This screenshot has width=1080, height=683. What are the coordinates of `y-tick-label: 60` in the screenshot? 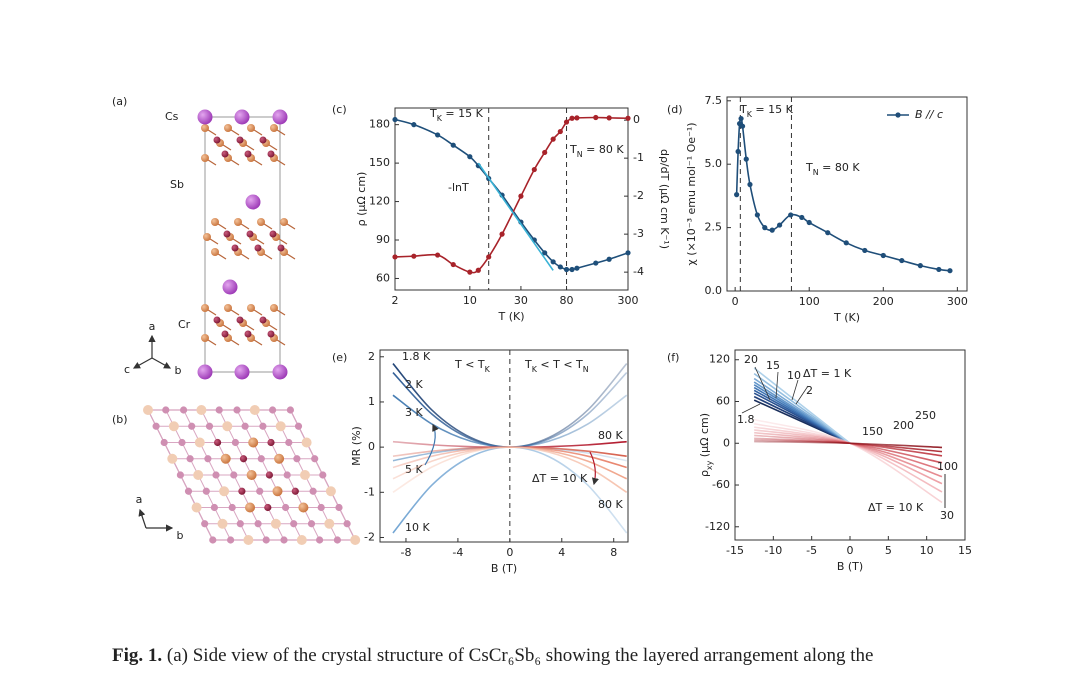 It's located at (383, 277).